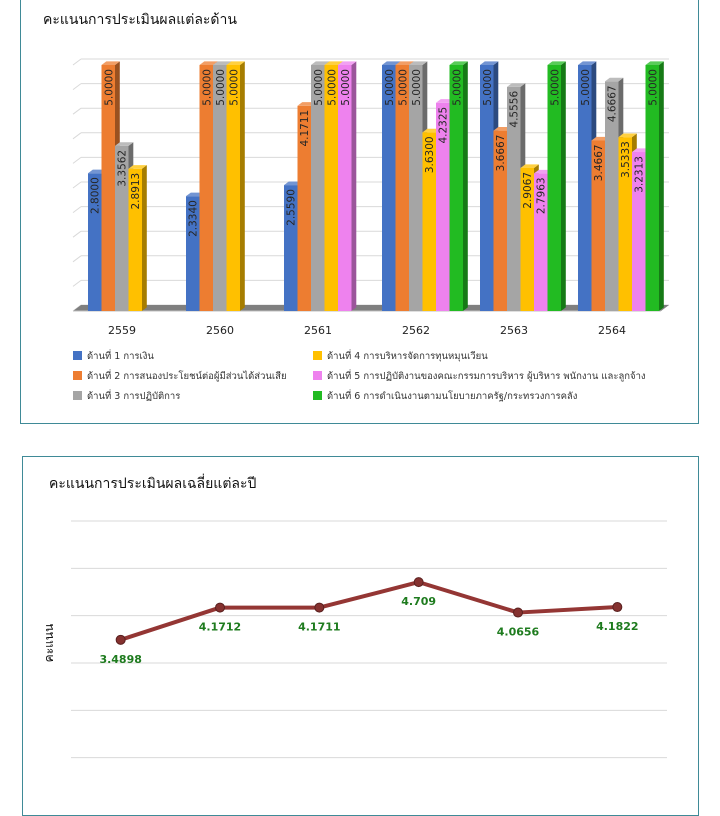 This screenshot has width=720, height=816. Describe the element at coordinates (123, 168) in the screenshot. I see `bar-value-label: 3.3562` at that location.